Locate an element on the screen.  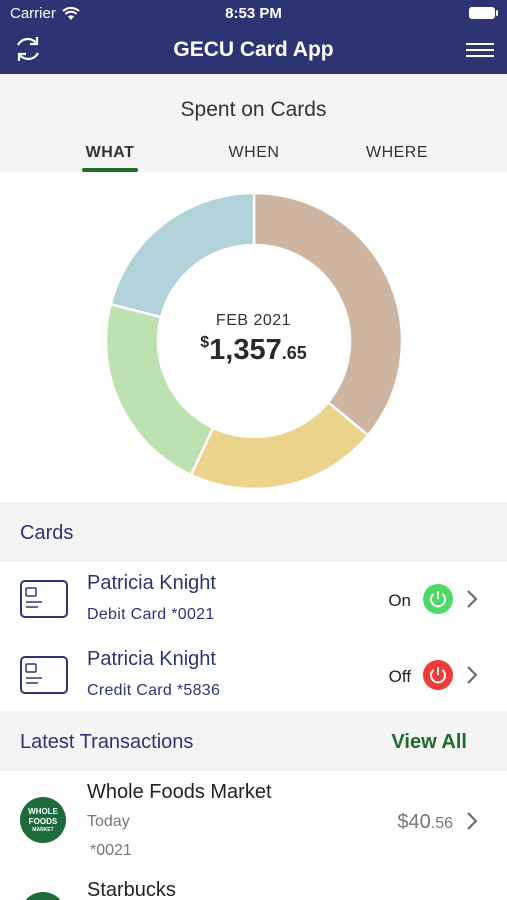
cards-section-header: Cards is located at coordinates (253, 532).